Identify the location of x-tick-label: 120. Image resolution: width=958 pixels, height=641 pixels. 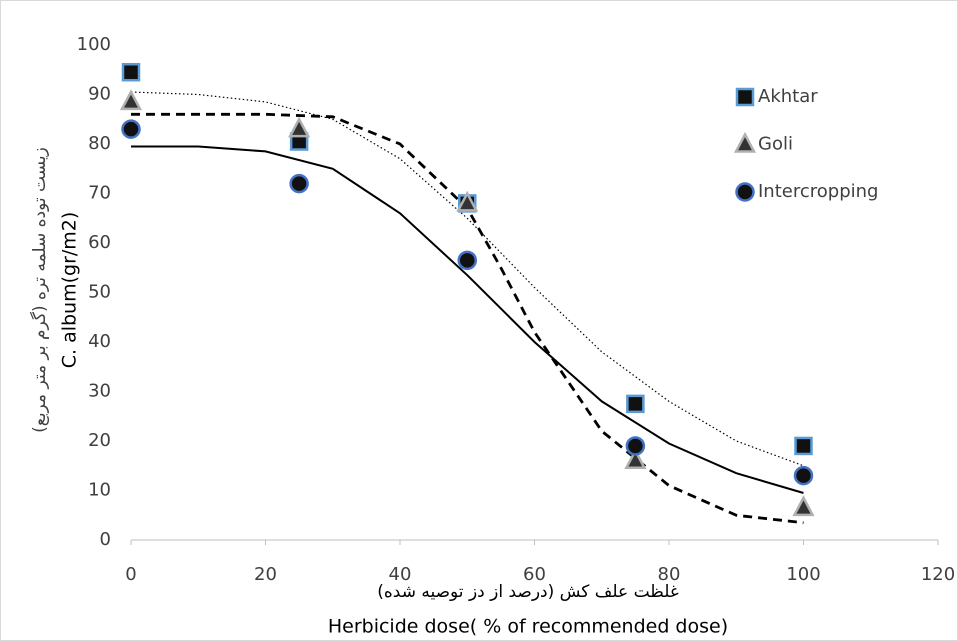
(938, 574).